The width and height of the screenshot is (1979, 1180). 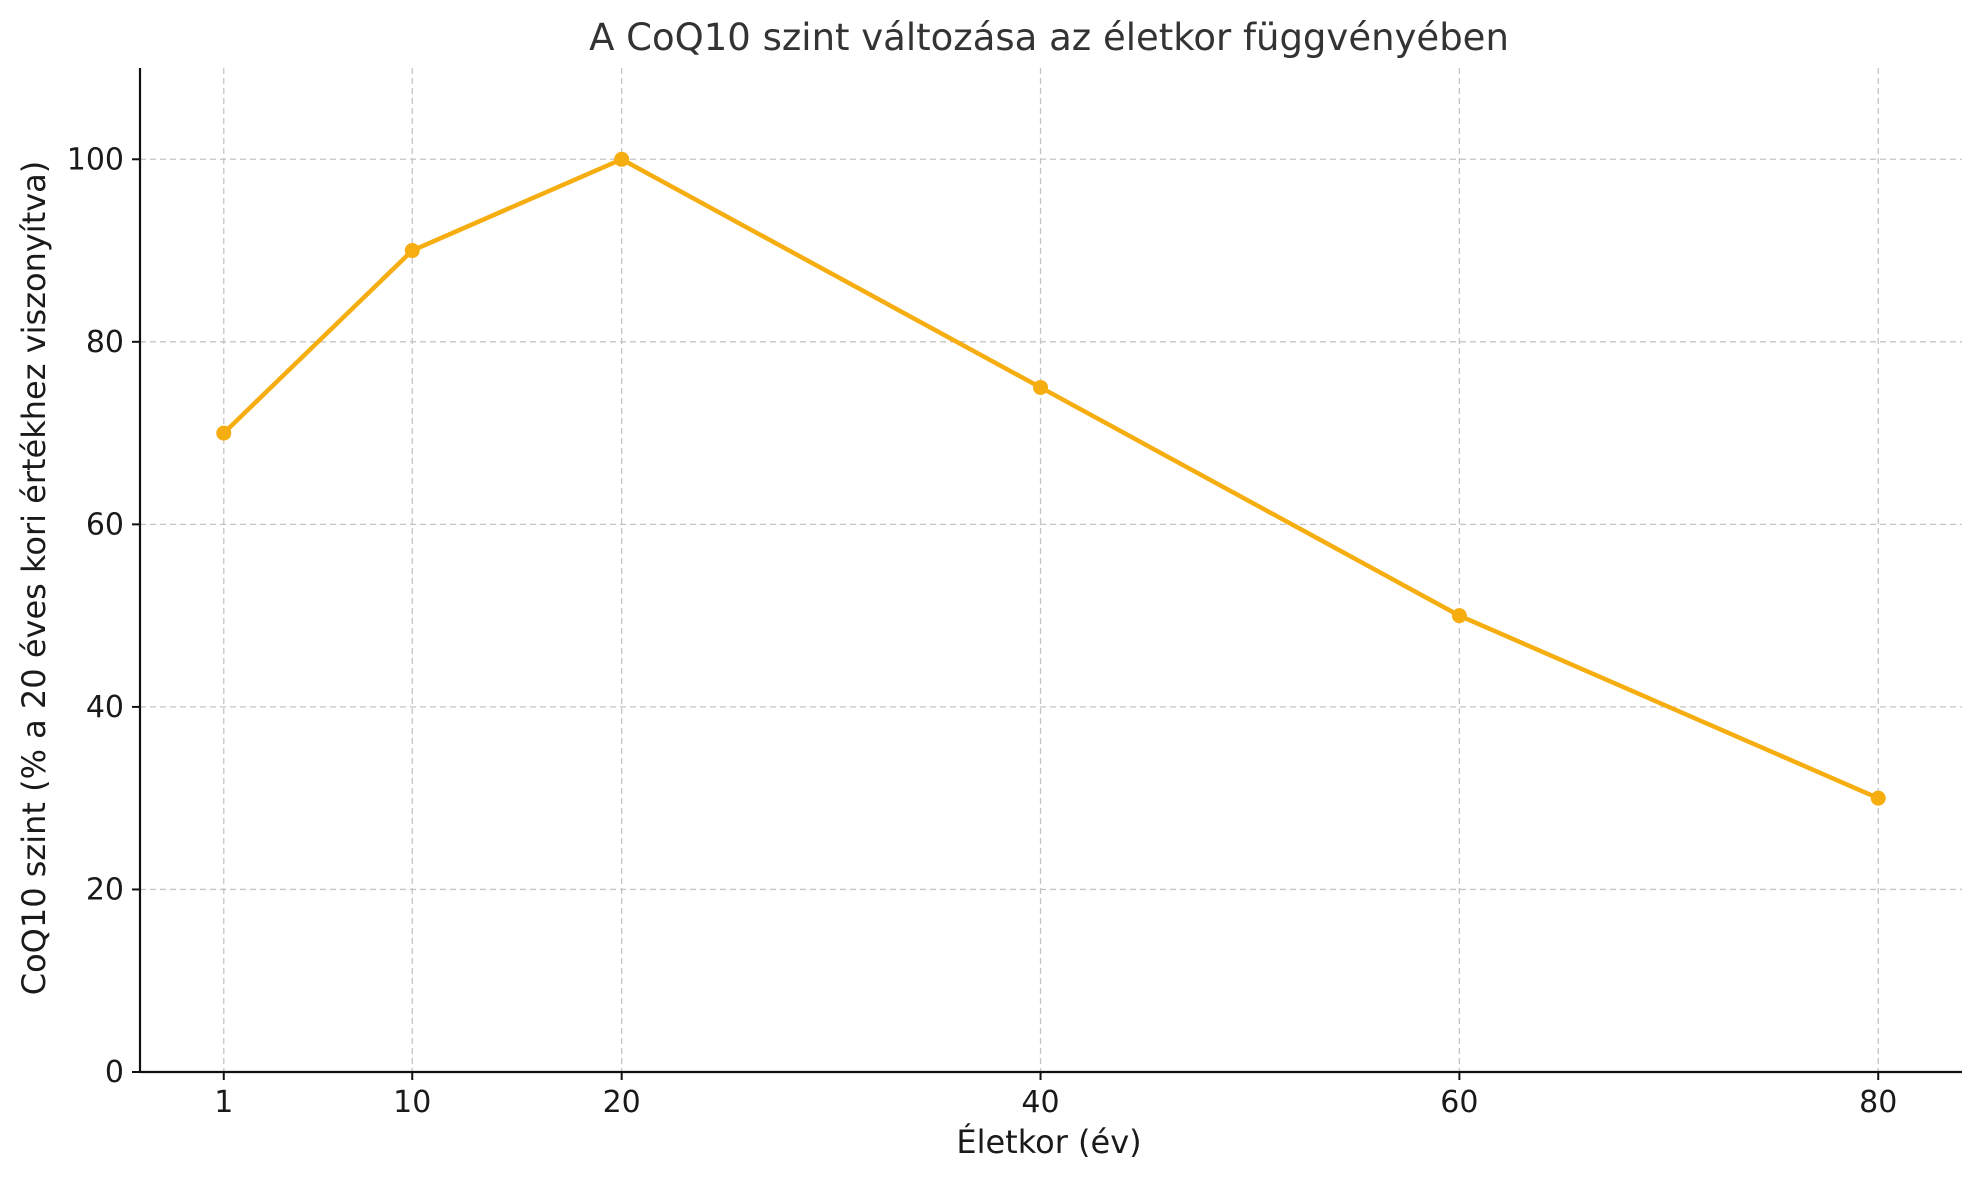 I want to click on x-tick-label: 80, so click(x=1878, y=1102).